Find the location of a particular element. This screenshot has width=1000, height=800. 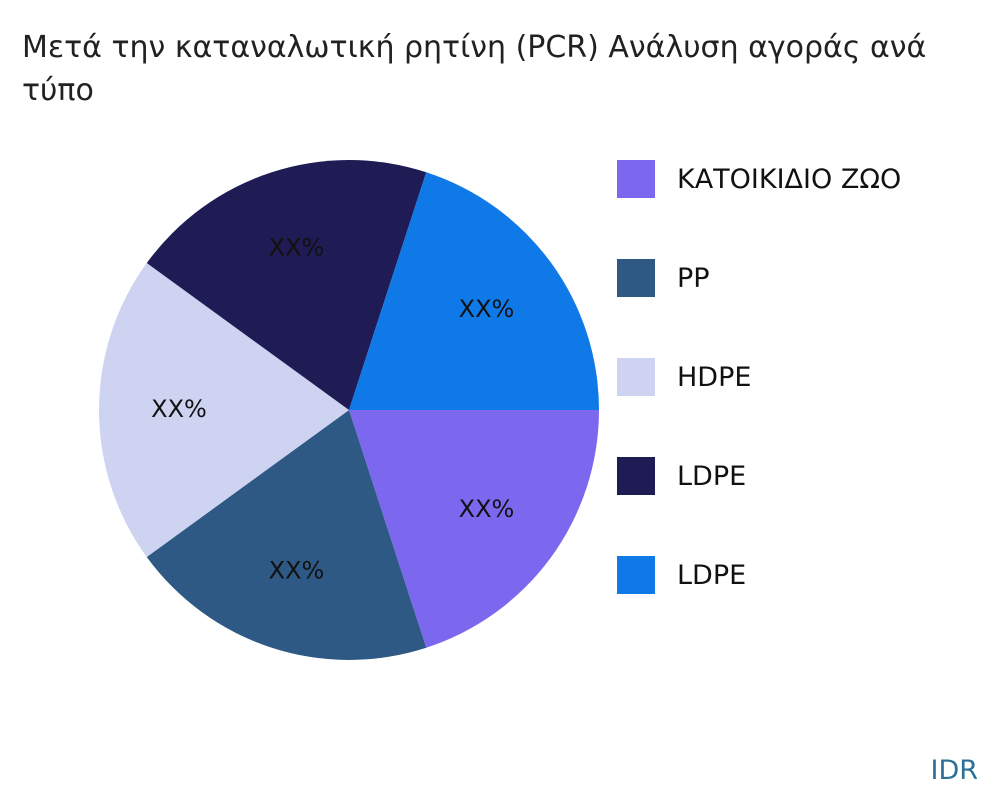

legend-label: PP is located at coordinates (693, 278).